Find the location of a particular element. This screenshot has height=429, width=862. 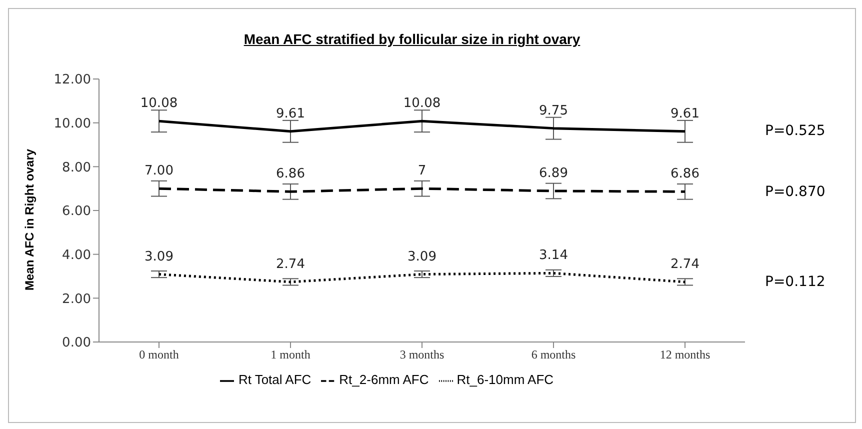

y-tick-label: 4.00 is located at coordinates (76, 255).